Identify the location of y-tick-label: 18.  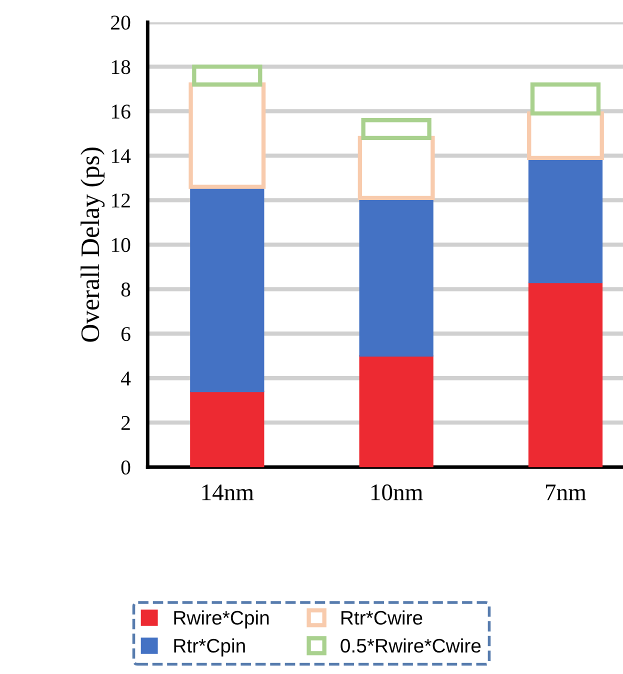
(121, 67).